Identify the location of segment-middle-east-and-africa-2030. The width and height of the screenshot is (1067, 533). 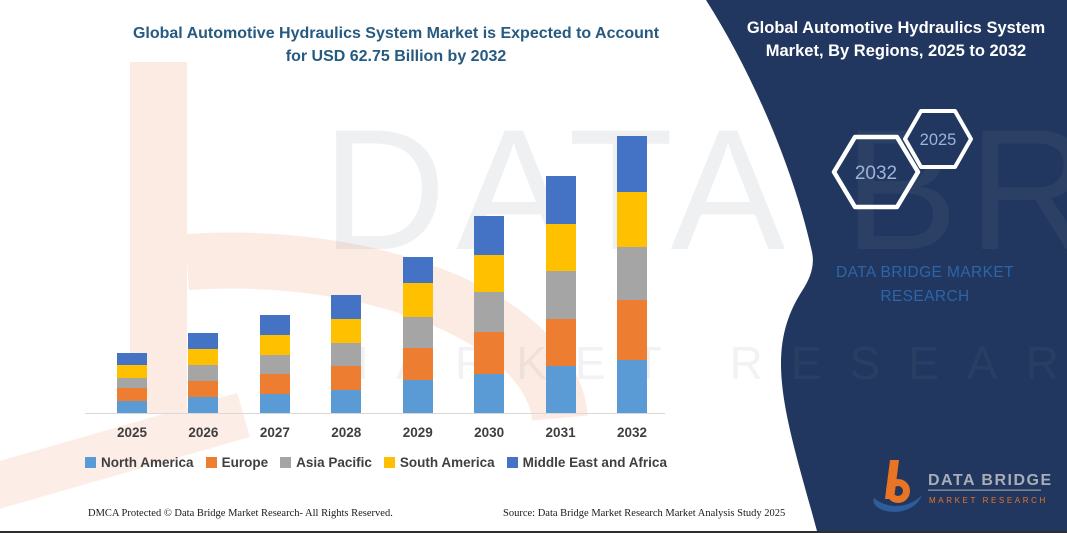
(489, 235).